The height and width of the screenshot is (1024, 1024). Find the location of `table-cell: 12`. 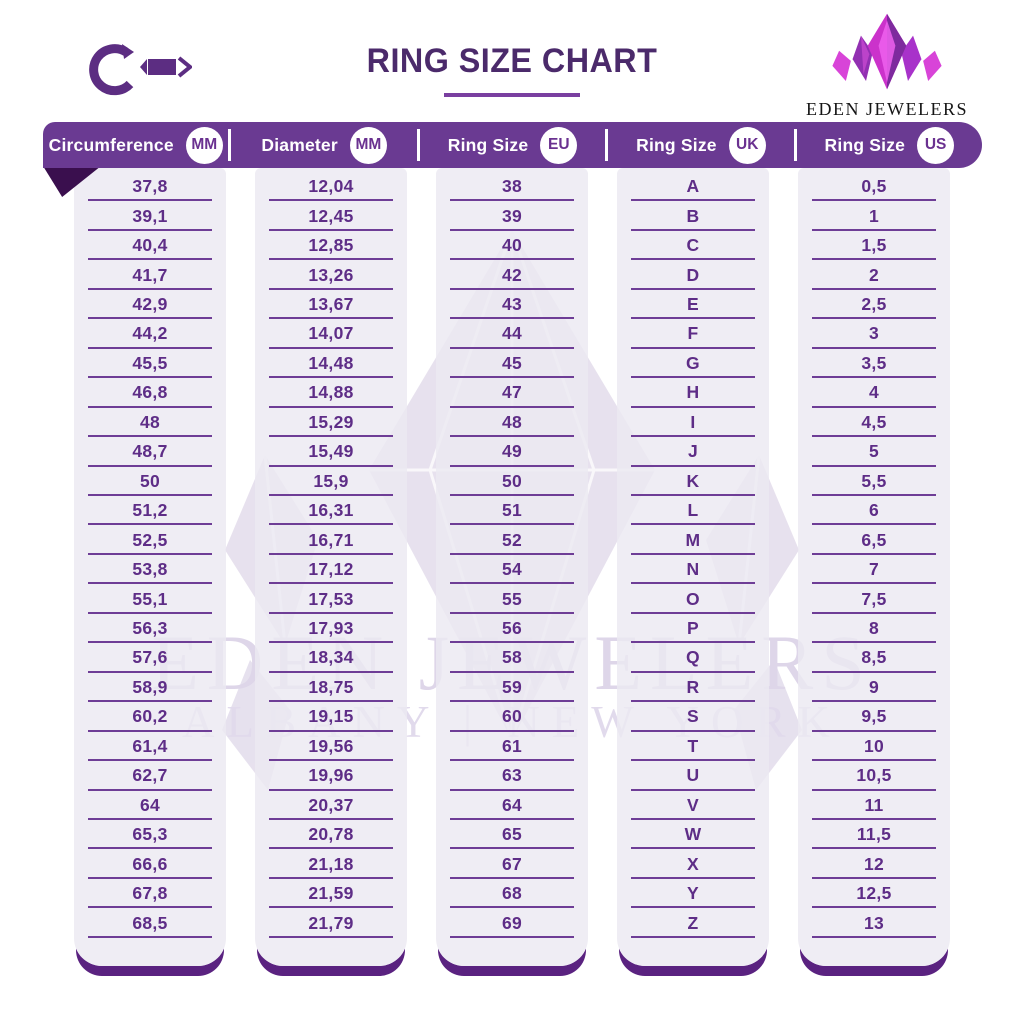

table-cell: 12 is located at coordinates (874, 864).